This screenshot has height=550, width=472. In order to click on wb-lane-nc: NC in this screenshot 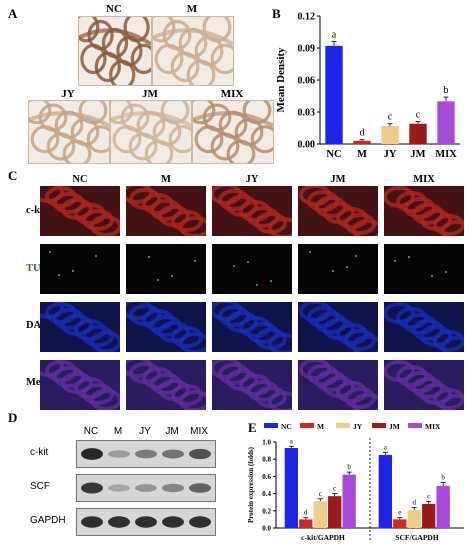, I will do `click(91, 431)`.